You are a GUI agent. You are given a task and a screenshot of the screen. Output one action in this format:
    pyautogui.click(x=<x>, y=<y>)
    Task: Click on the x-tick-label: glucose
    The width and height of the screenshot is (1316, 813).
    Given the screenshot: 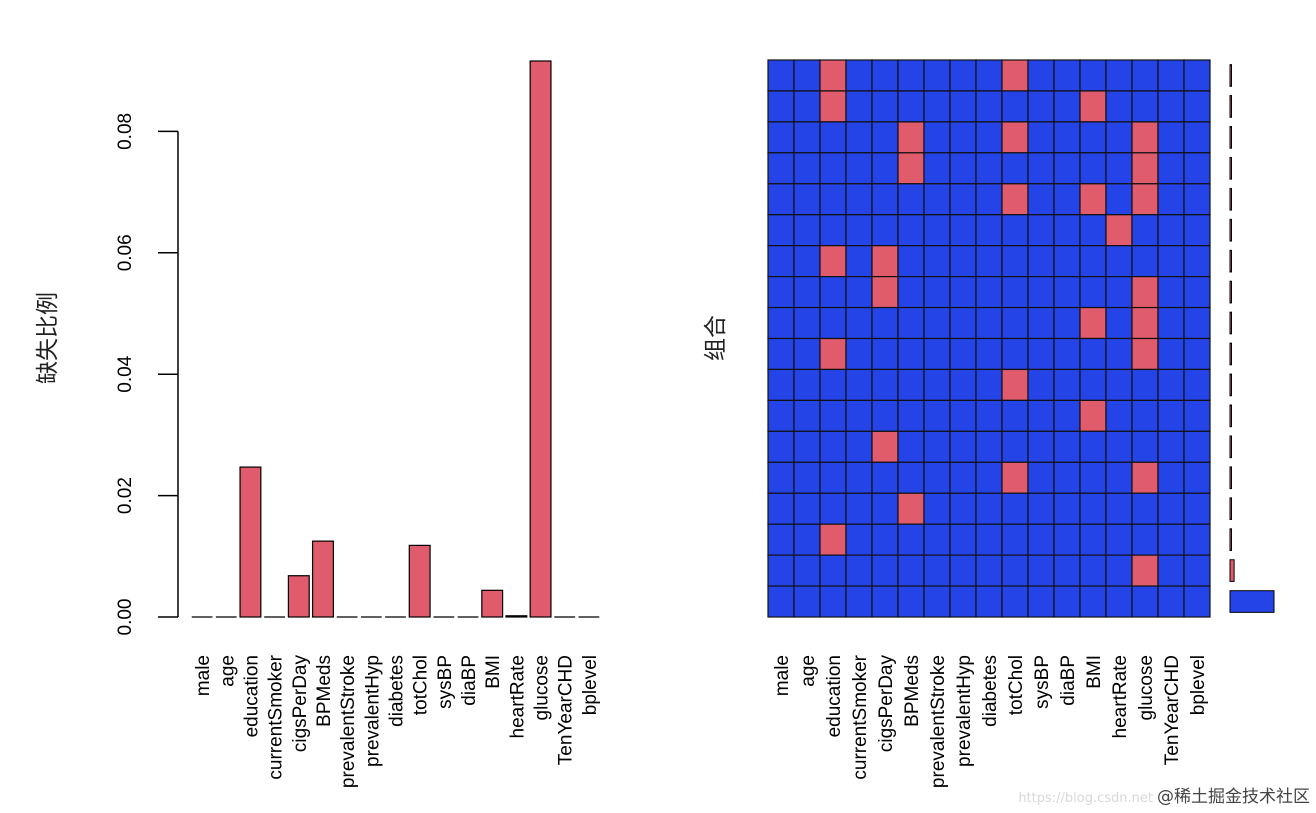 What is the action you would take?
    pyautogui.click(x=542, y=688)
    